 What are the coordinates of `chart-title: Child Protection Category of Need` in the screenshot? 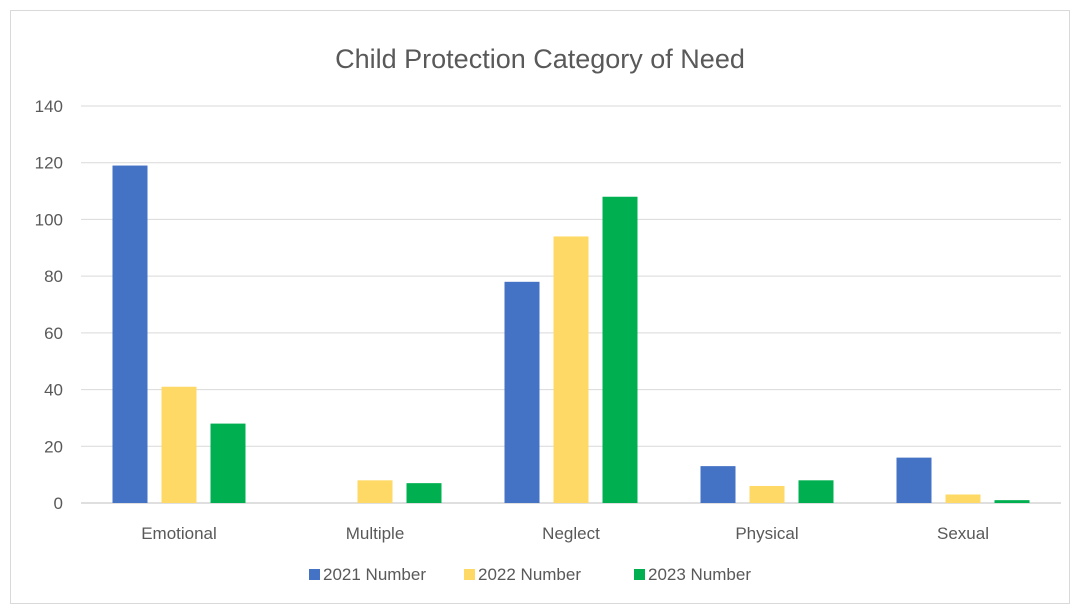 It's located at (540, 59).